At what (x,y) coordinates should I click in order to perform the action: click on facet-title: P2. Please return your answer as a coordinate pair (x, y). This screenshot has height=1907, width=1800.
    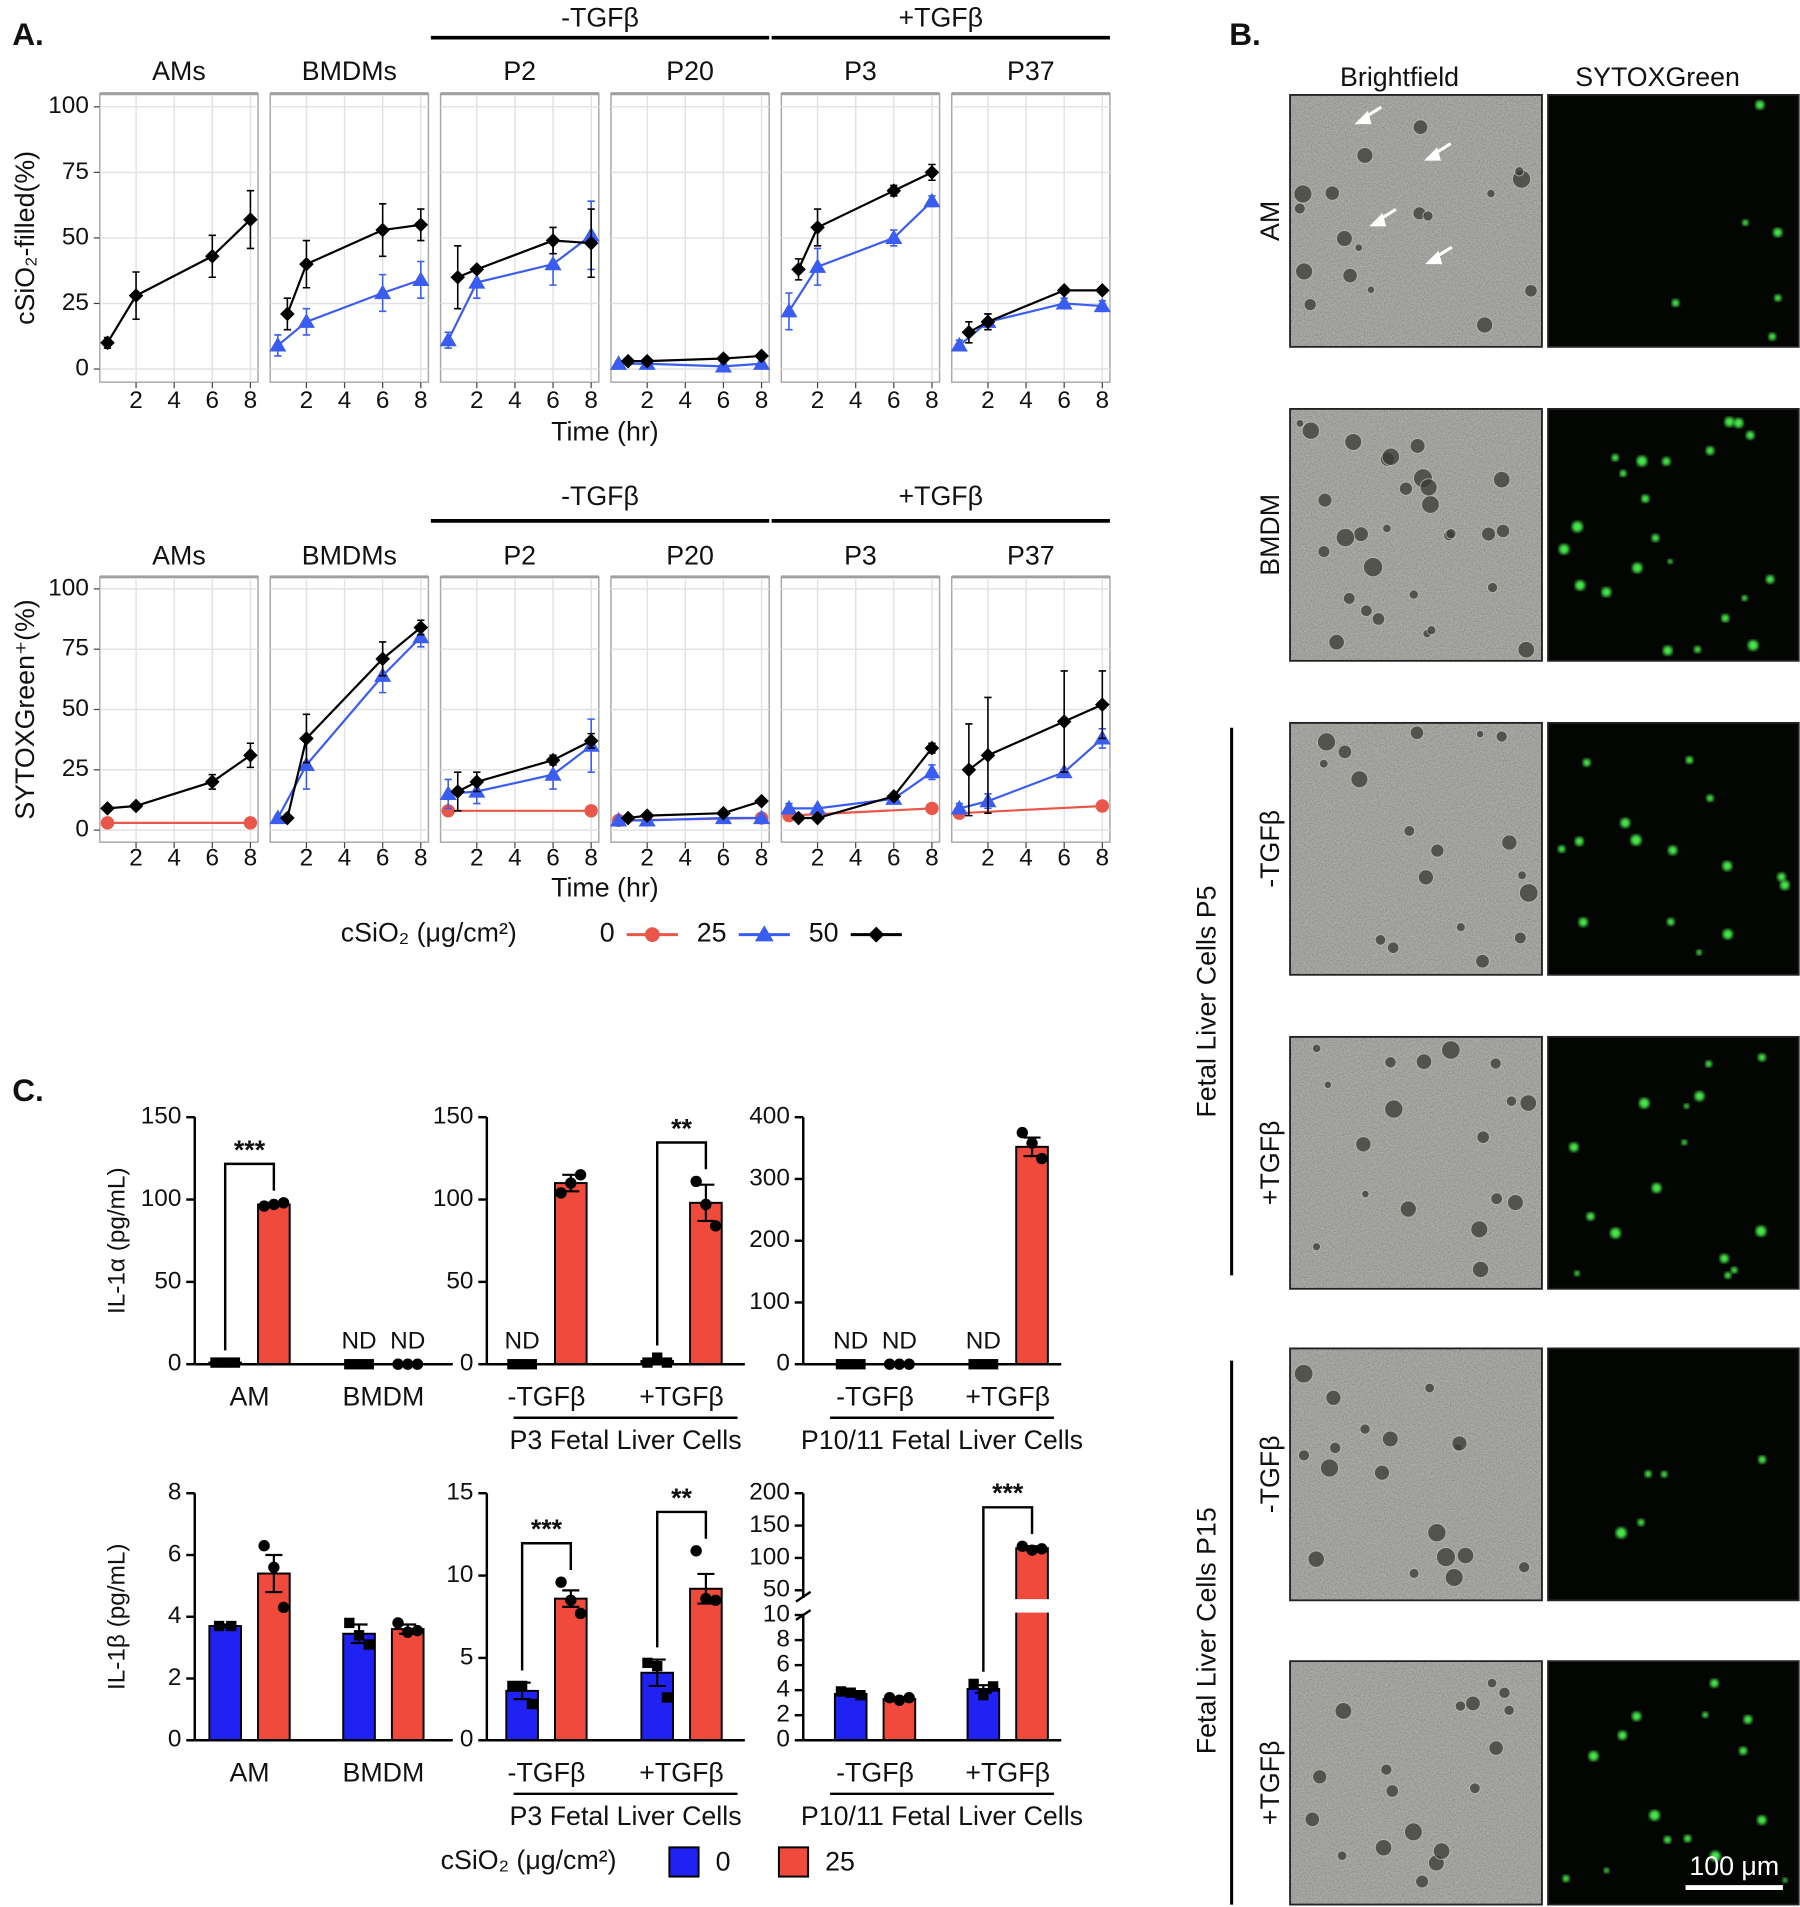
    Looking at the image, I should click on (519, 555).